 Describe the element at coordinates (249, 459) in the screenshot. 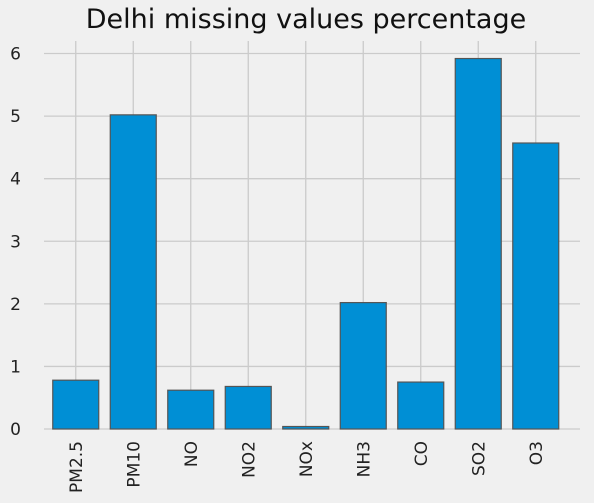

I see `x-tick-label: NO2` at that location.